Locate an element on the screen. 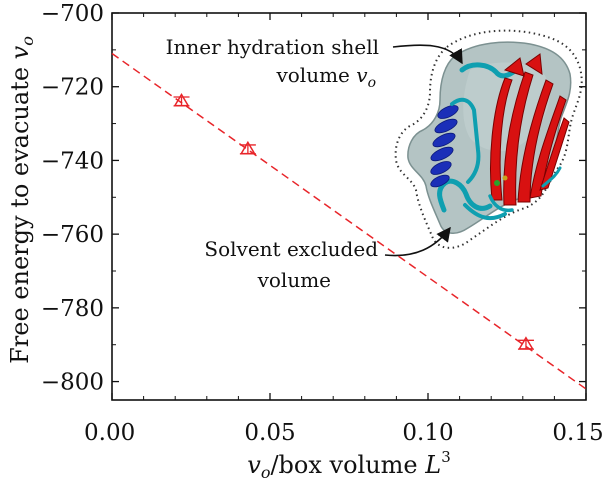 Image resolution: width=613 pixels, height=483 pixels. y-tick-label: −720 is located at coordinates (72, 88).